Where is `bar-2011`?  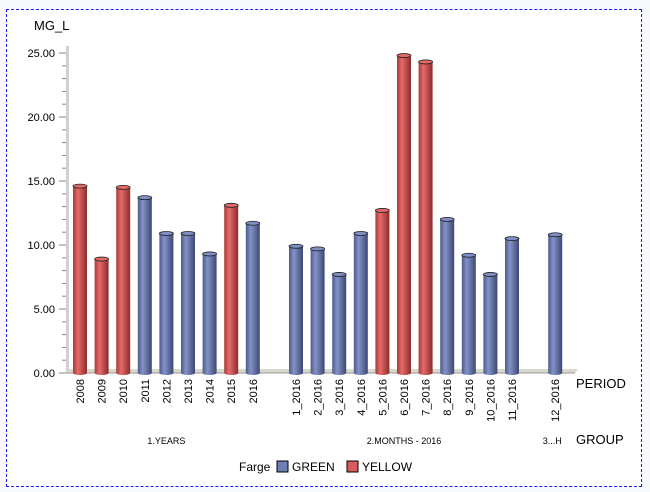 bar-2011 is located at coordinates (144, 285).